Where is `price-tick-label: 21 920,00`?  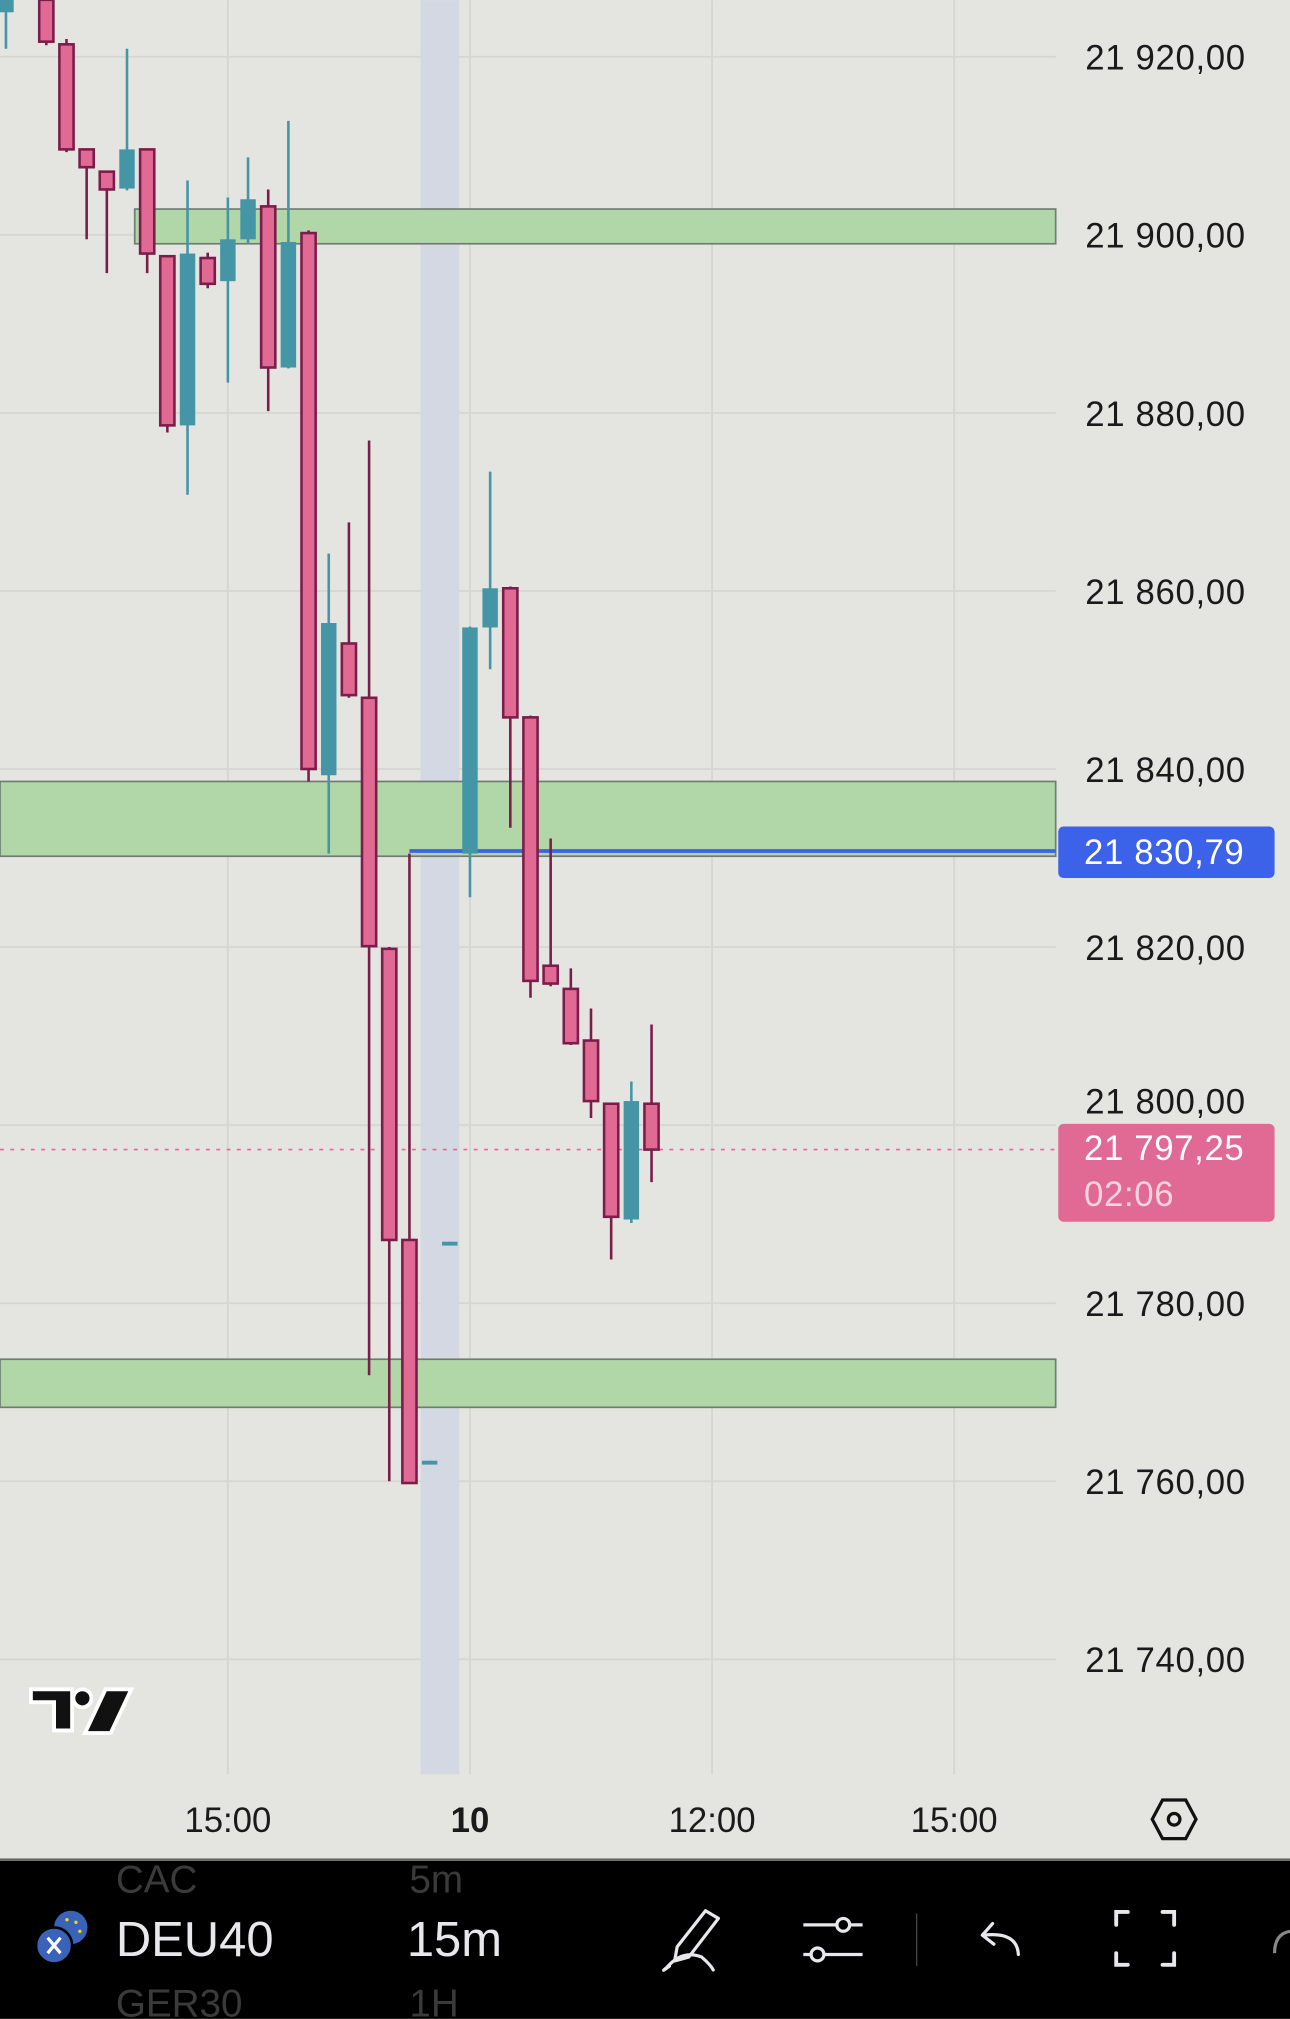 price-tick-label: 21 920,00 is located at coordinates (1165, 59).